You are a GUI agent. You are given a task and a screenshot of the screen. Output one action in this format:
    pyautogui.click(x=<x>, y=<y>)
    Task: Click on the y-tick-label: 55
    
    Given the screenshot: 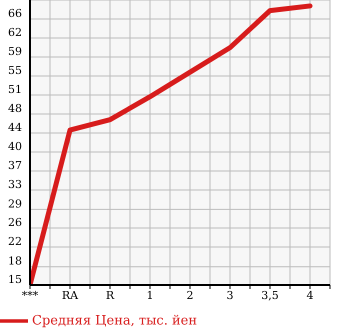 What is the action you would take?
    pyautogui.click(x=15, y=70)
    